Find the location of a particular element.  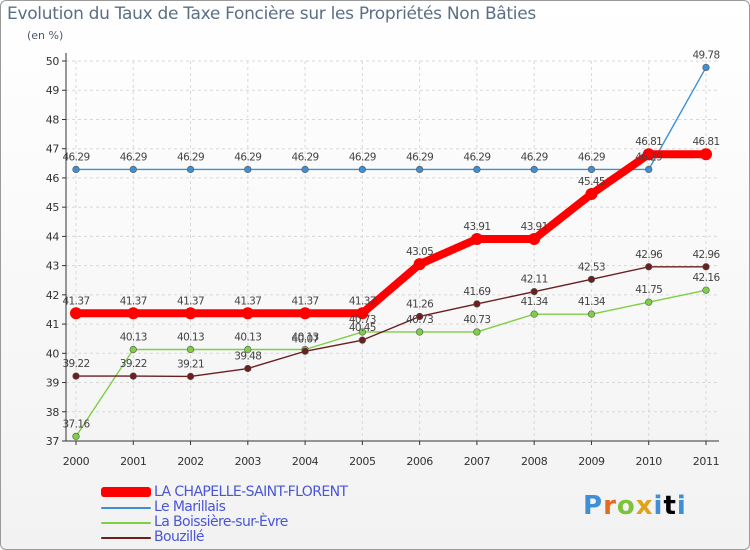

data-label: 43.91 is located at coordinates (534, 227).